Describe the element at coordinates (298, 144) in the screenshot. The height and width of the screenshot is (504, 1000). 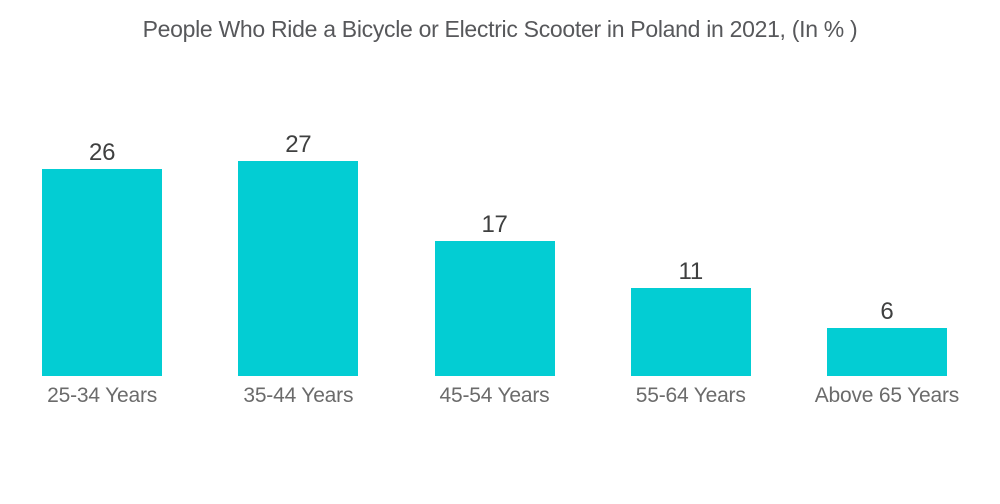
I see `bar-value-label: 27` at that location.